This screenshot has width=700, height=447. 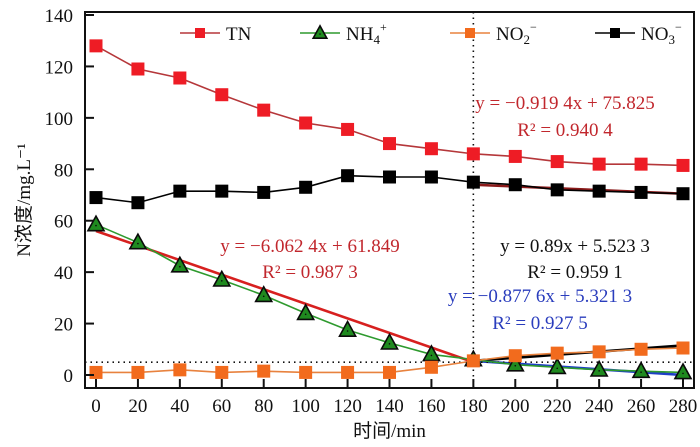 What do you see at coordinates (63, 273) in the screenshot?
I see `y-tick-label: 40` at bounding box center [63, 273].